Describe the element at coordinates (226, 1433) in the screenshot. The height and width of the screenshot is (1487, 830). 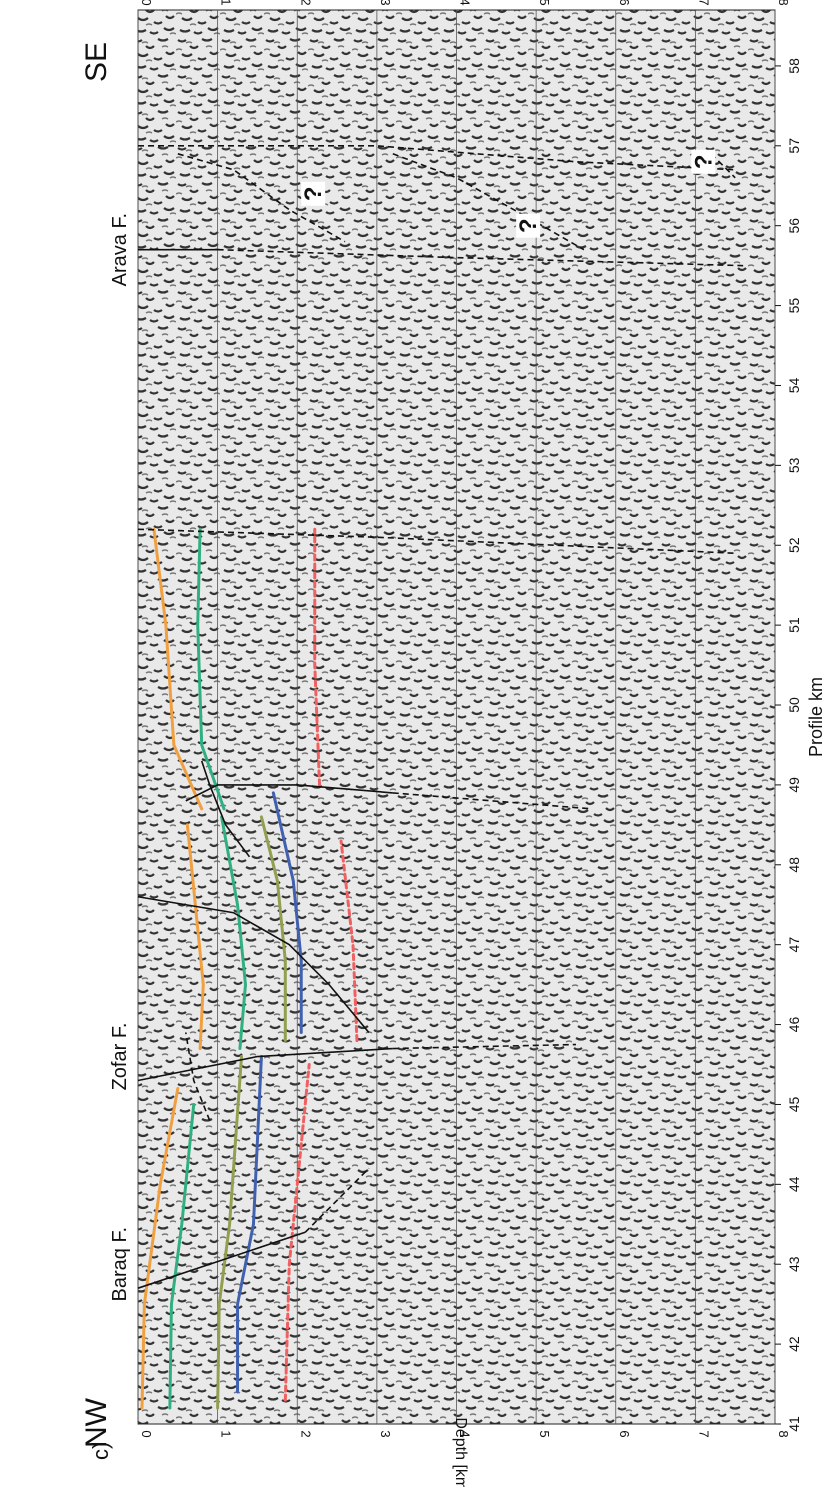
I see `depth-tick-left-1: 1` at that location.